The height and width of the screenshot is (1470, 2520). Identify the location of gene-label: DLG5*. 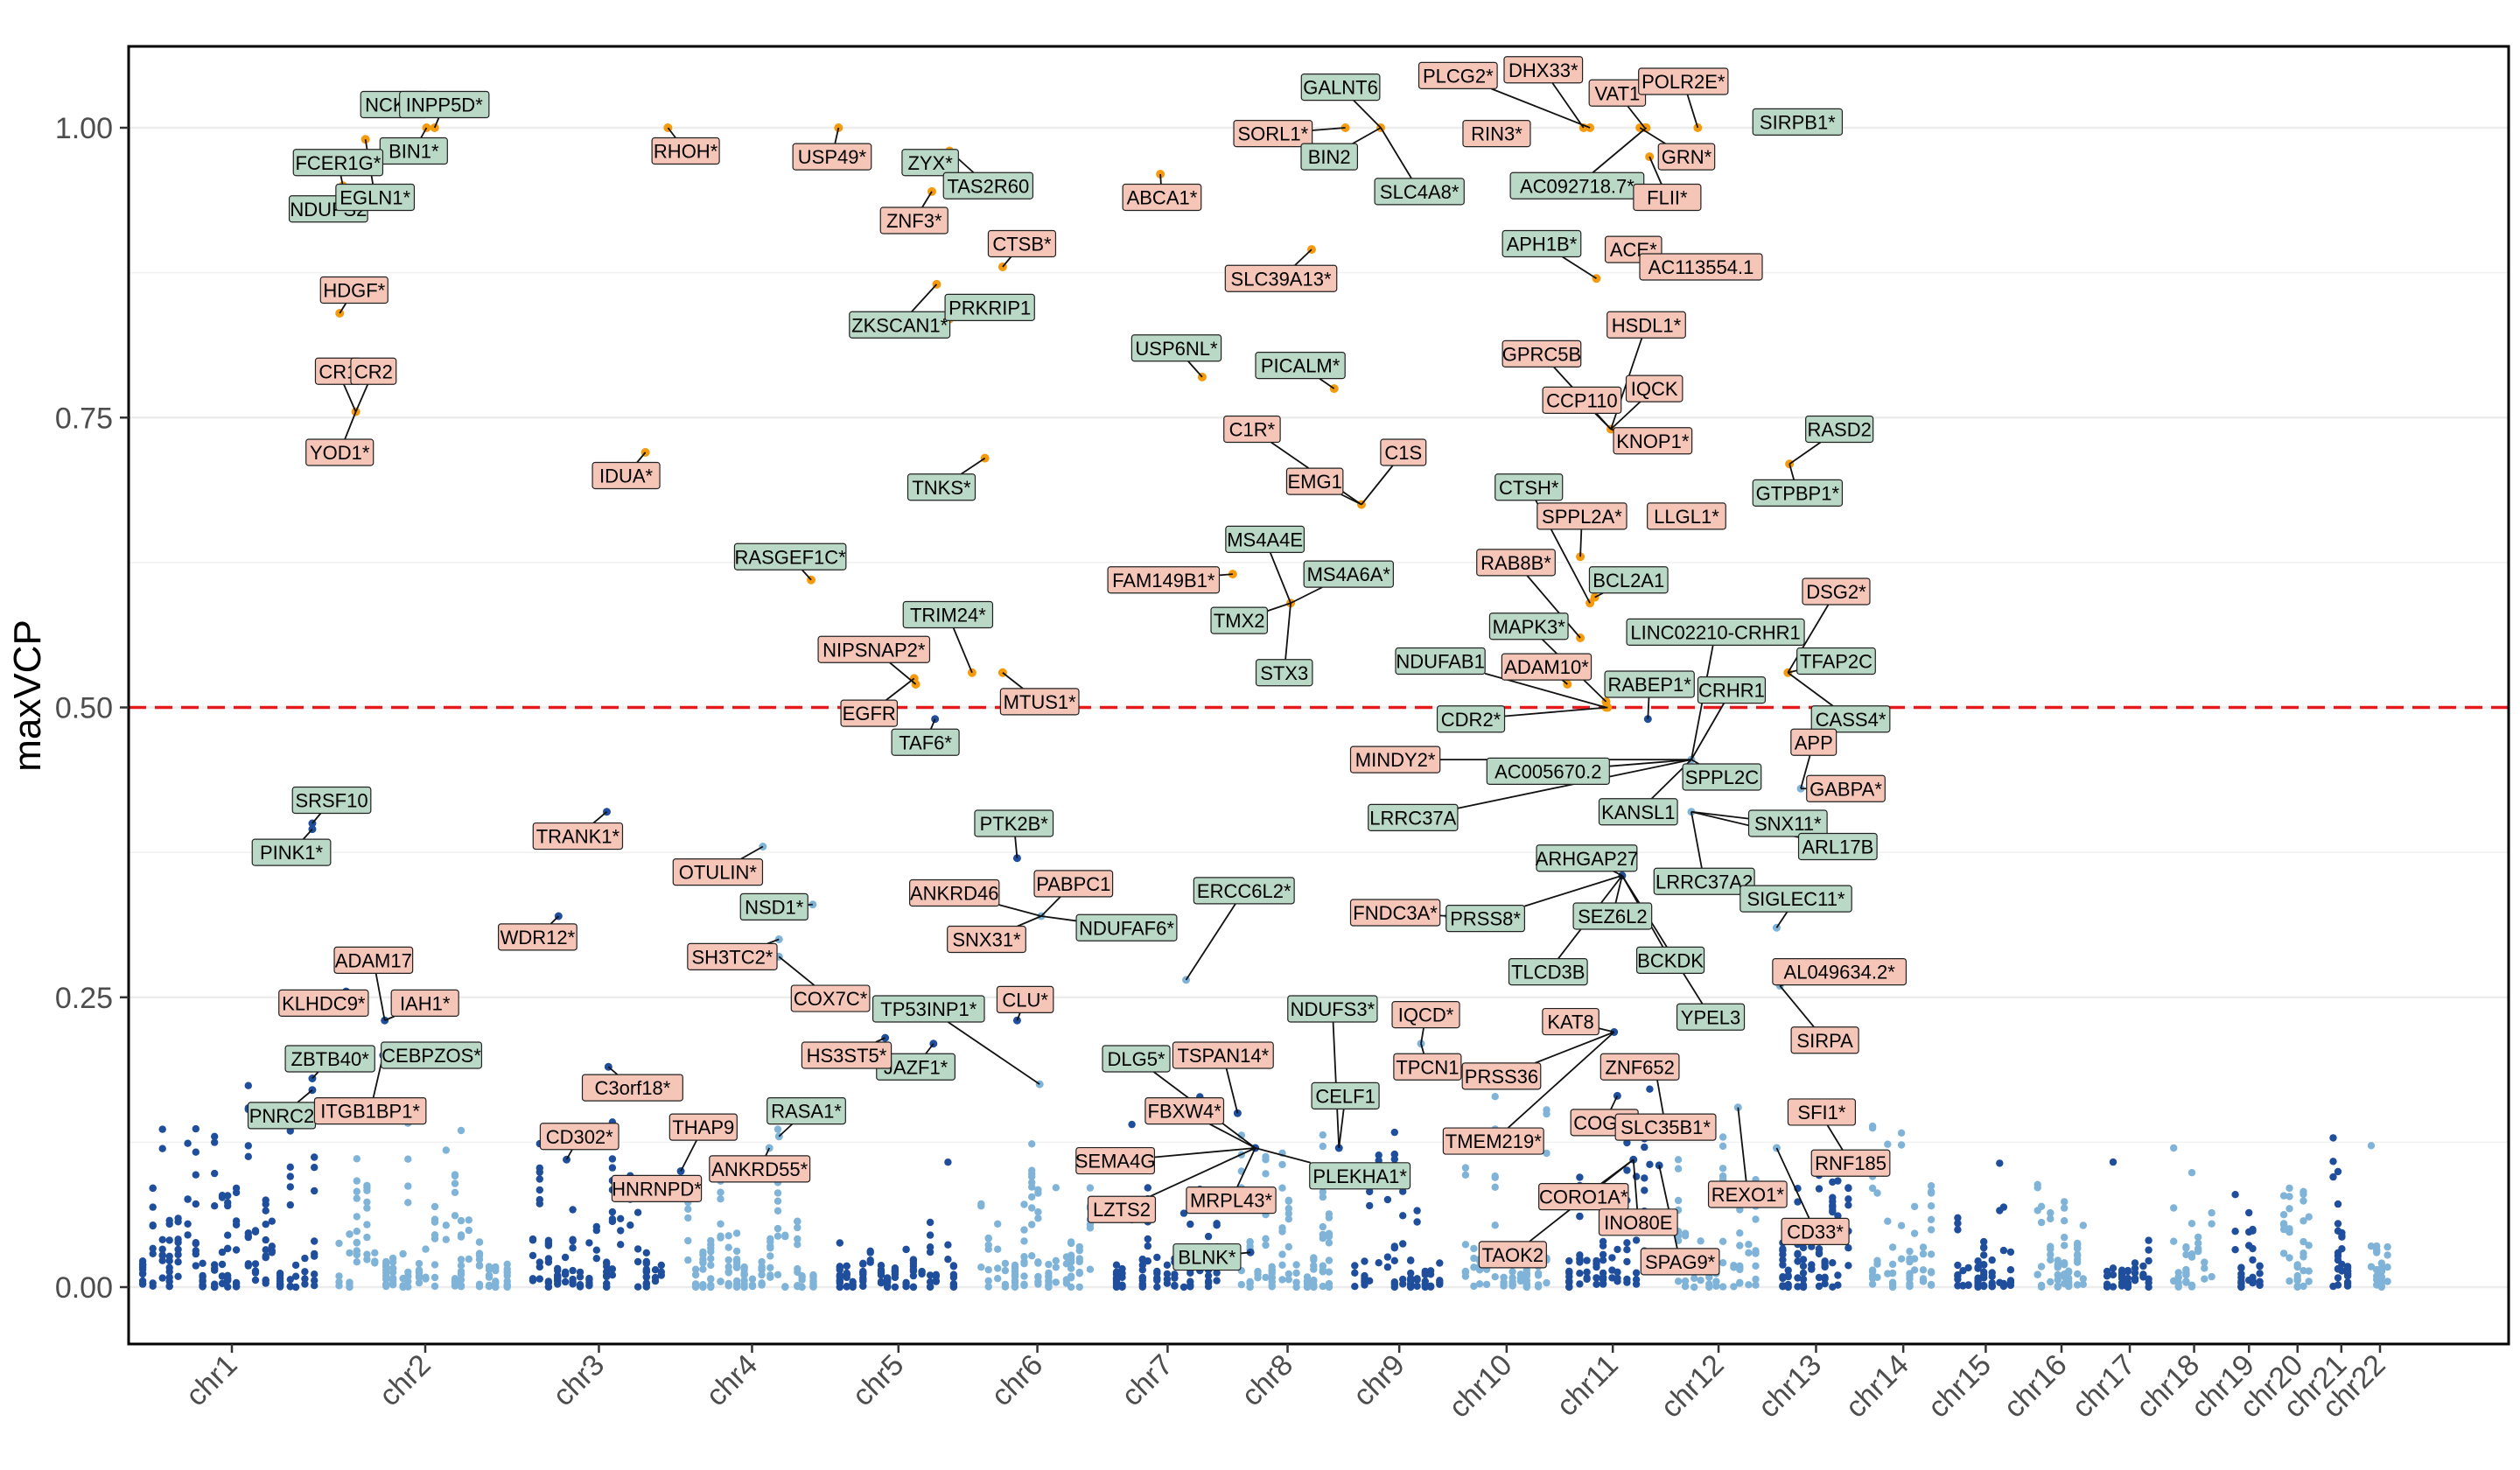
(1136, 1059).